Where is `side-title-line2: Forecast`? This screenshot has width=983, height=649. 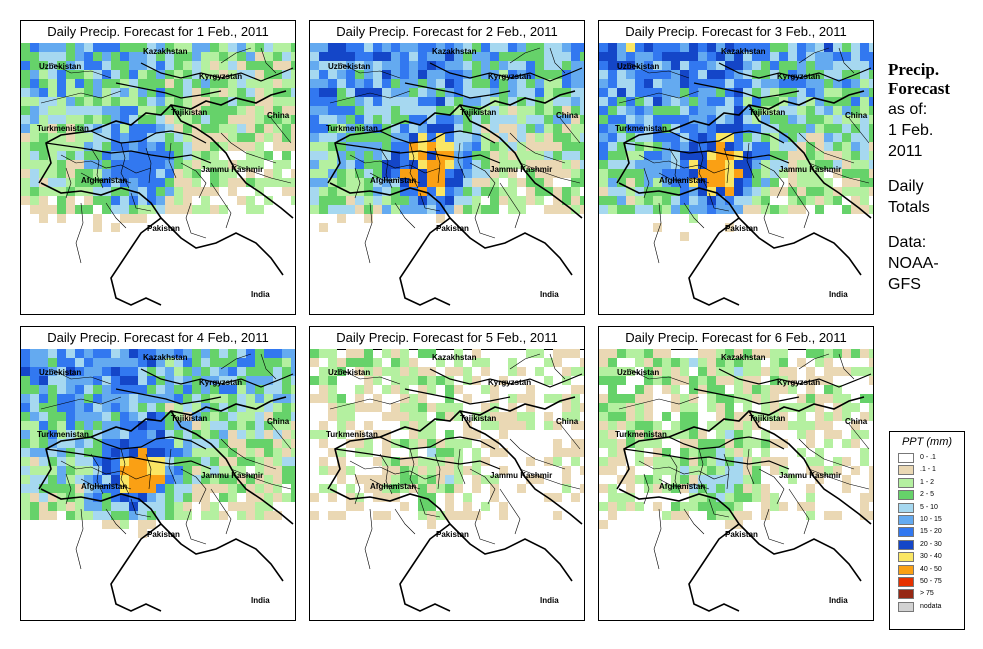 side-title-line2: Forecast is located at coordinates (919, 88).